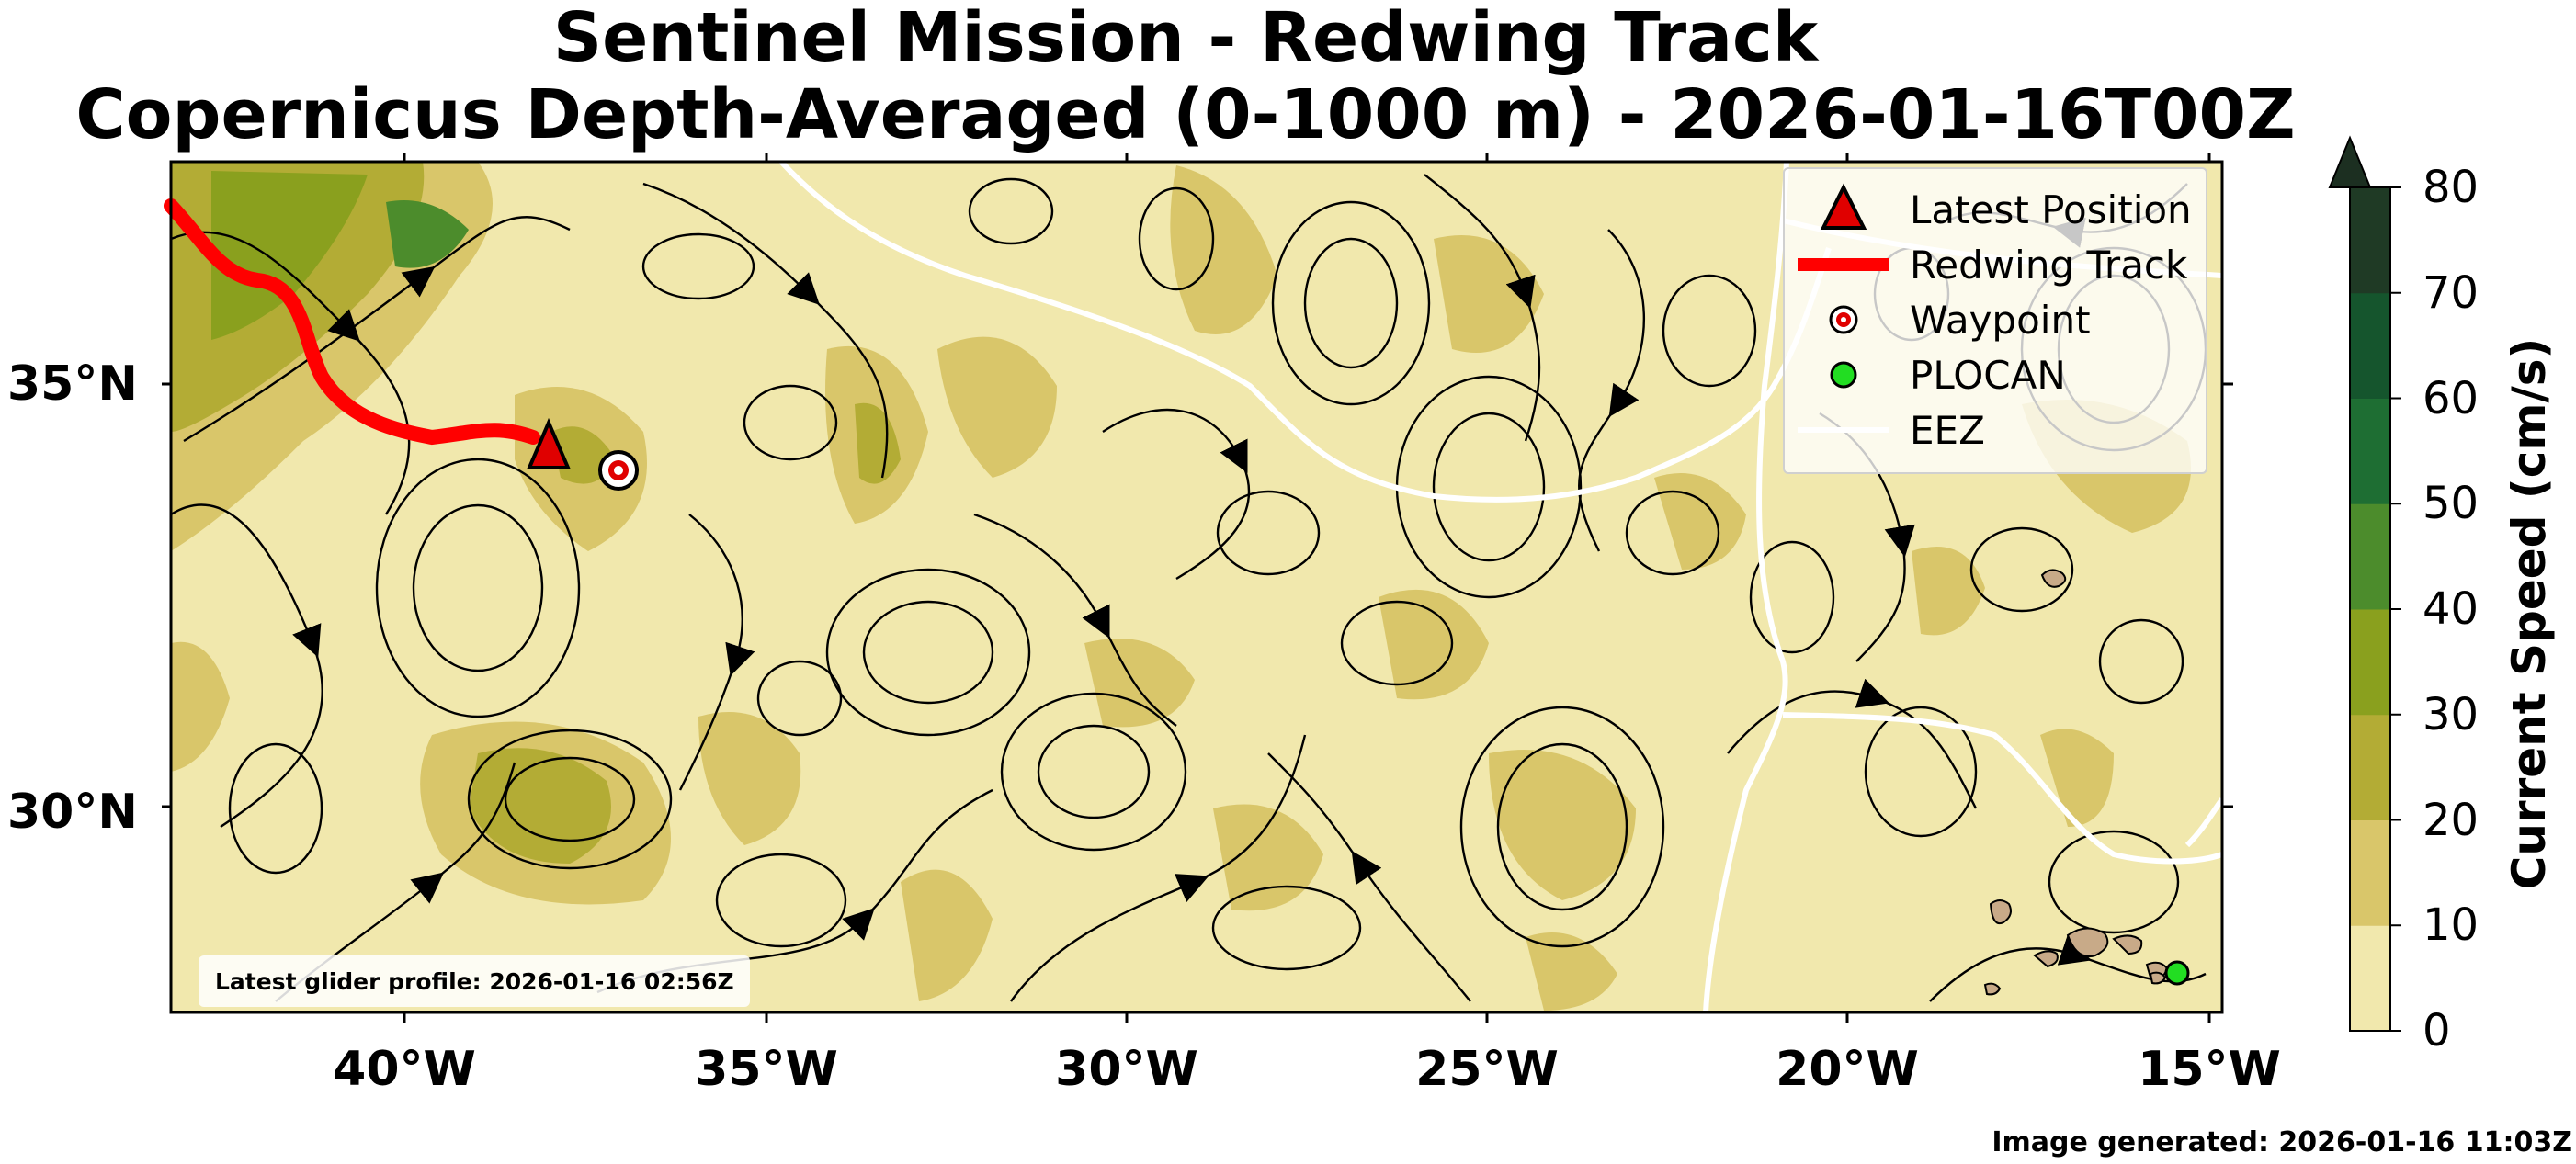 This screenshot has height=1164, width=2576. I want to click on legend-item-redwing-track: Redwing Track, so click(1996, 264).